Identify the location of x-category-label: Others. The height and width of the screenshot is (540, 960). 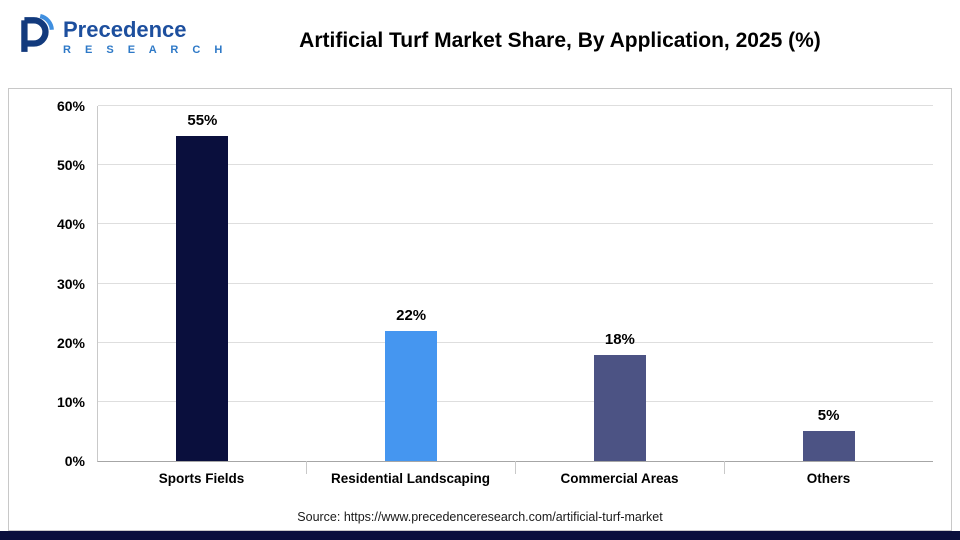
(828, 478).